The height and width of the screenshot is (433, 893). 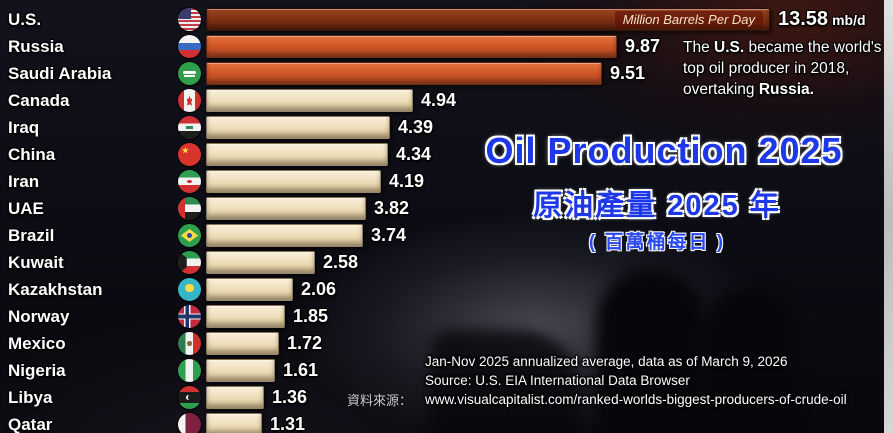 I want to click on kuwait-flag-icon, so click(x=189, y=262).